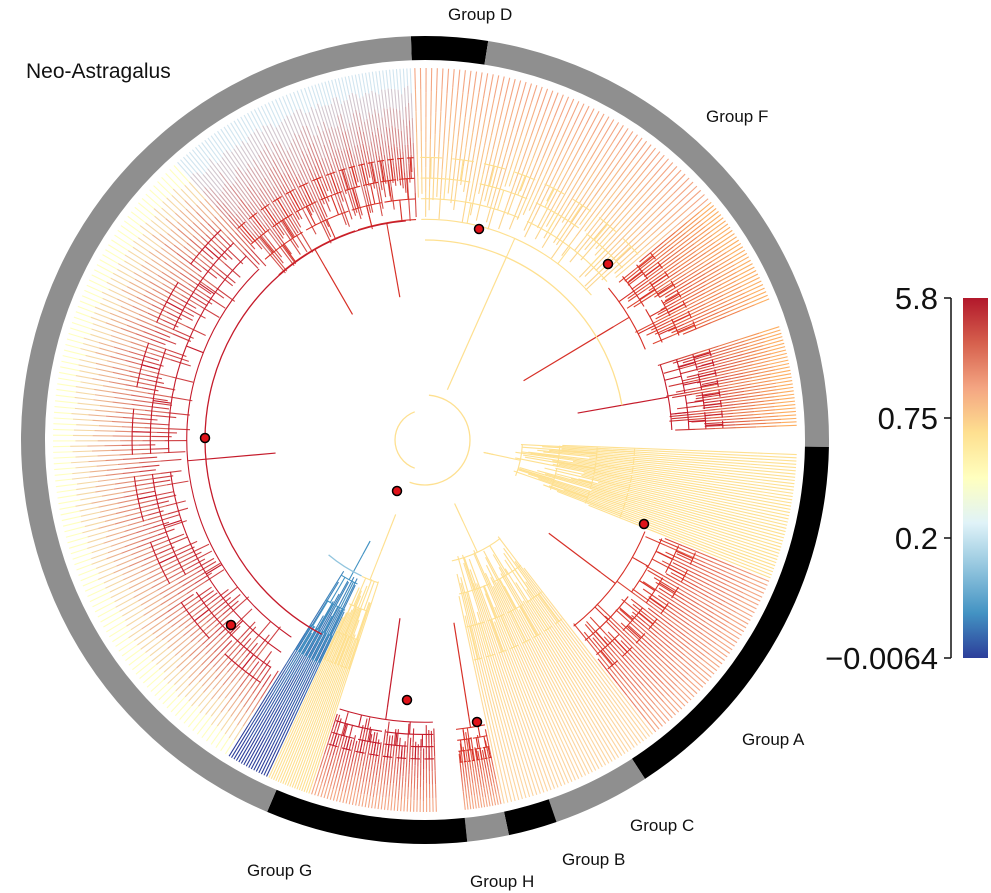 Image resolution: width=991 pixels, height=893 pixels. Describe the element at coordinates (98, 71) in the screenshot. I see `clade-label-neo-astragalus: Neo-Astragalus` at that location.